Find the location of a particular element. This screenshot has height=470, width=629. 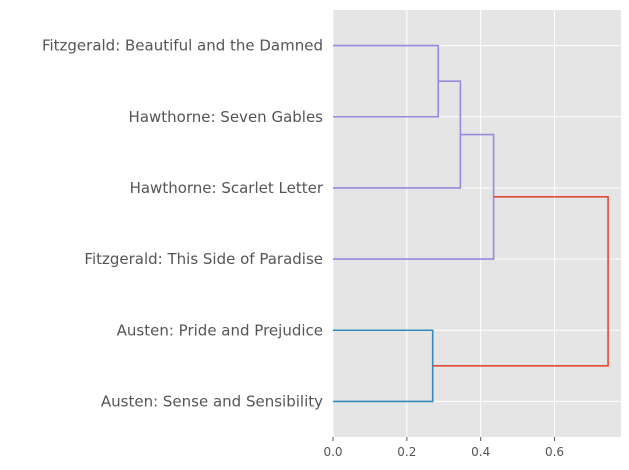

x-tick-label: 0.4 is located at coordinates (480, 452).